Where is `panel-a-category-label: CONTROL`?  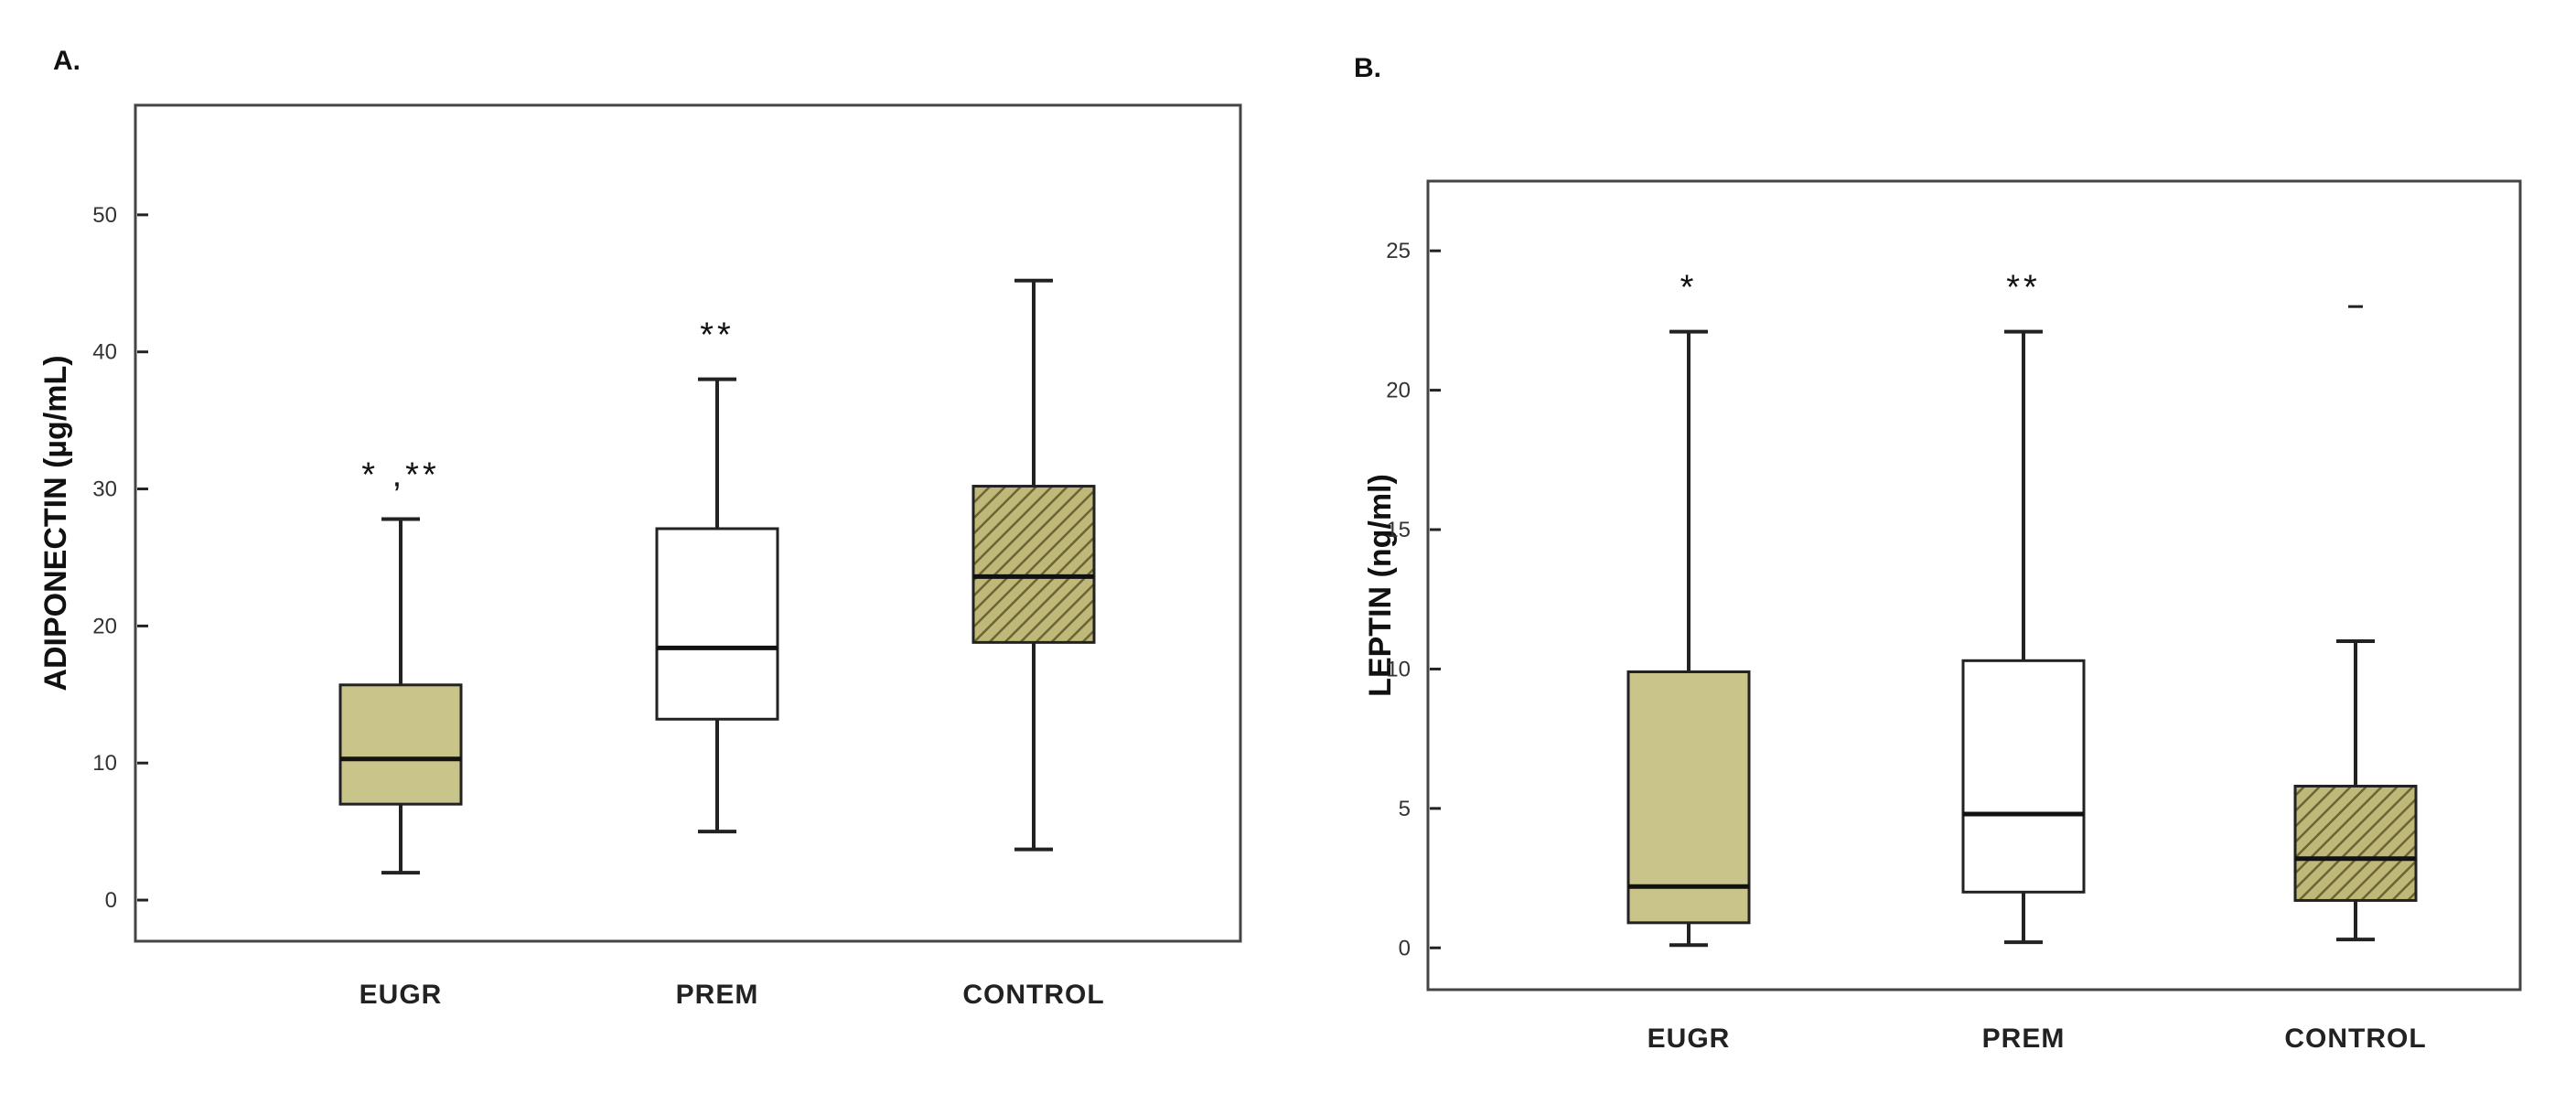
panel-a-category-label: CONTROL is located at coordinates (1033, 995).